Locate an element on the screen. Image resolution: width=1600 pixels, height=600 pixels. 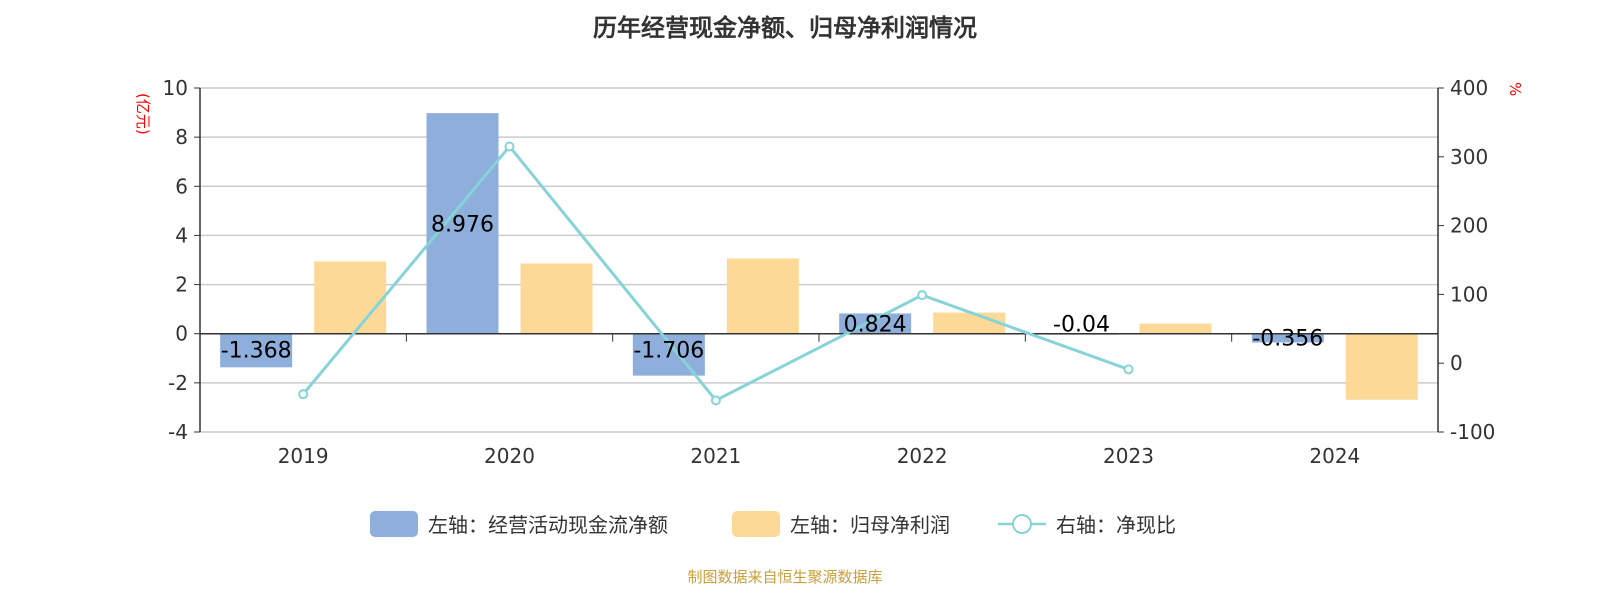
left-tick-label: 0 is located at coordinates (181, 334).